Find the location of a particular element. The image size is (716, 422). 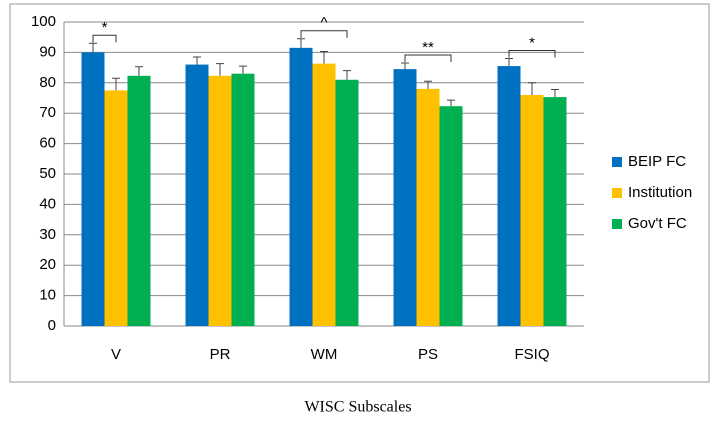

y-tick-label: 40 is located at coordinates (47, 203).